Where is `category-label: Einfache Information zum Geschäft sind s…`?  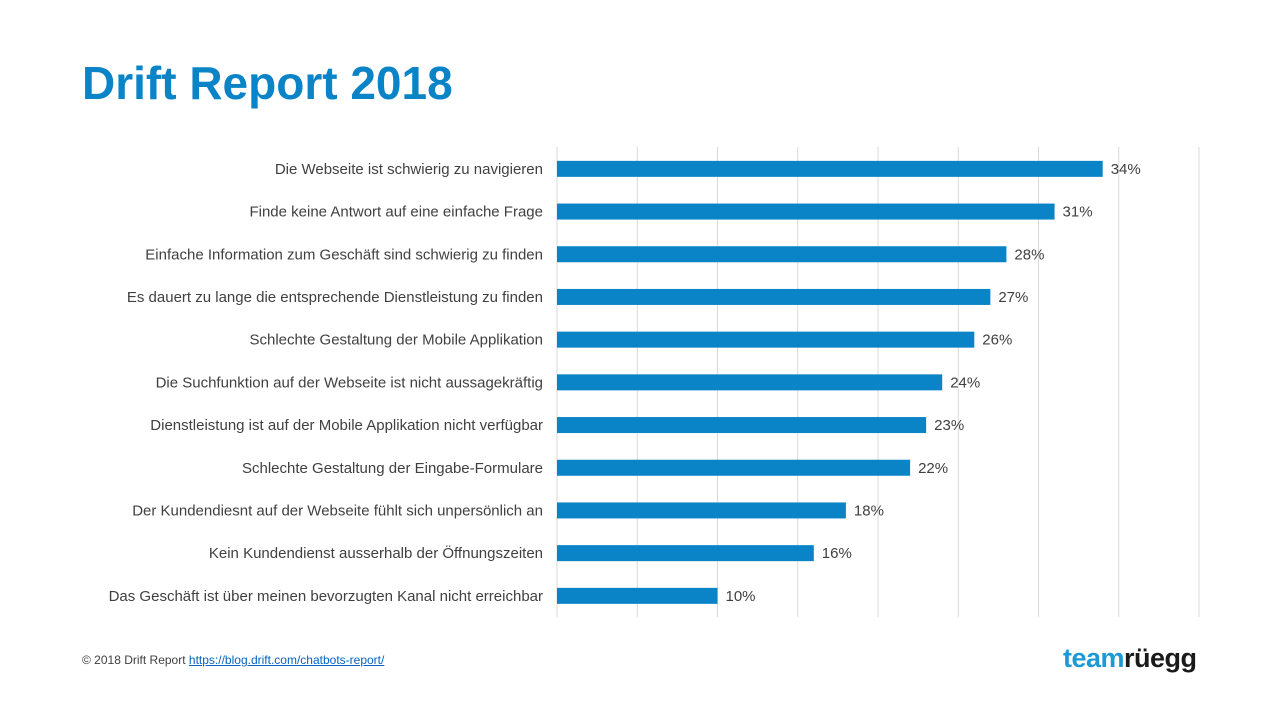
category-label: Einfache Information zum Geschäft sind s… is located at coordinates (344, 254).